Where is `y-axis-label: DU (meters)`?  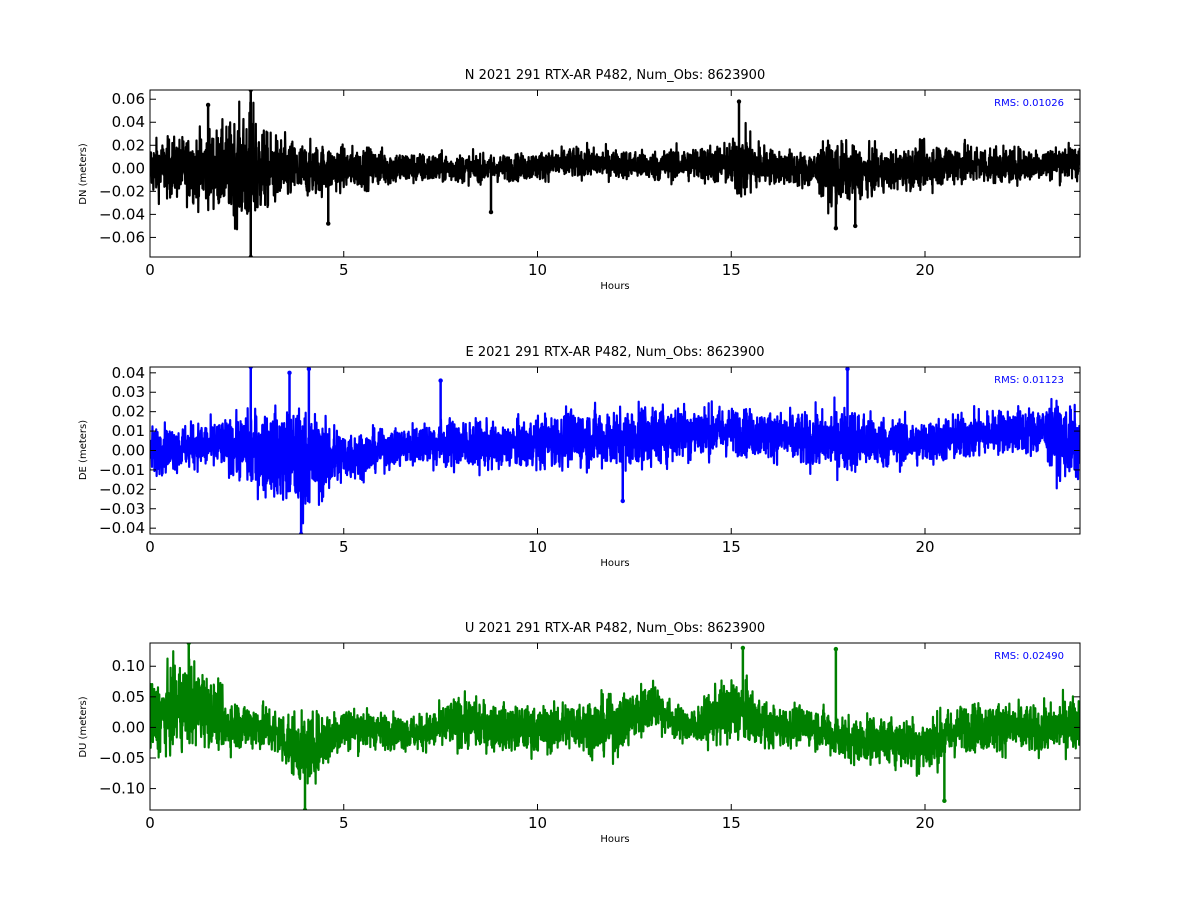 y-axis-label: DU (meters) is located at coordinates (83, 726).